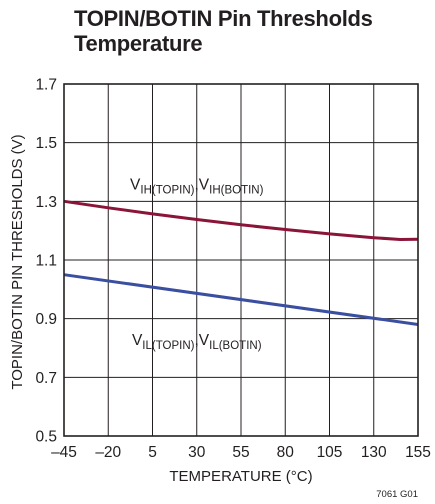 Image resolution: width=435 pixels, height=504 pixels. Describe the element at coordinates (138, 43) in the screenshot. I see `chart-title-line-2: Temperature` at that location.